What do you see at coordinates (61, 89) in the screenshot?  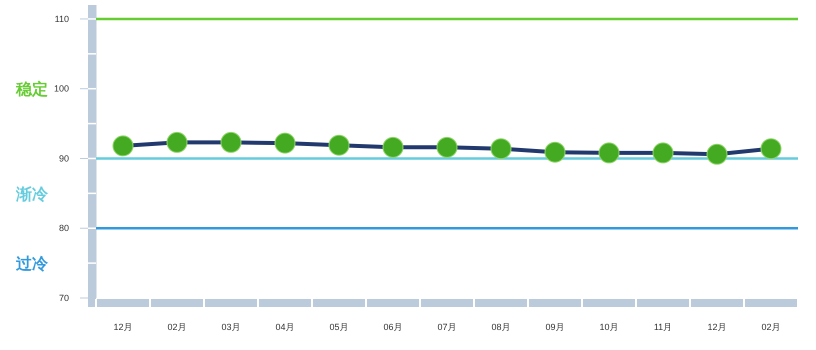 I see `y-tick-label: 100` at bounding box center [61, 89].